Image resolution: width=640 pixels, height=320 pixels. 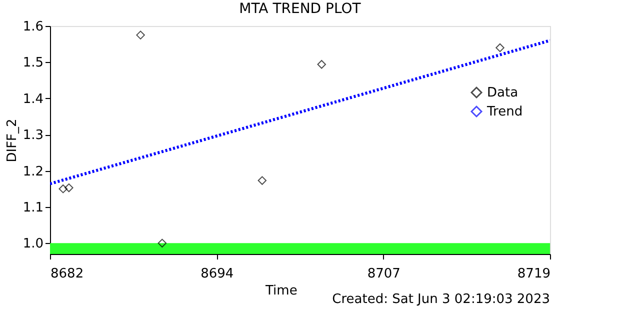 What do you see at coordinates (502, 93) in the screenshot?
I see `legend-label: Data` at bounding box center [502, 93].